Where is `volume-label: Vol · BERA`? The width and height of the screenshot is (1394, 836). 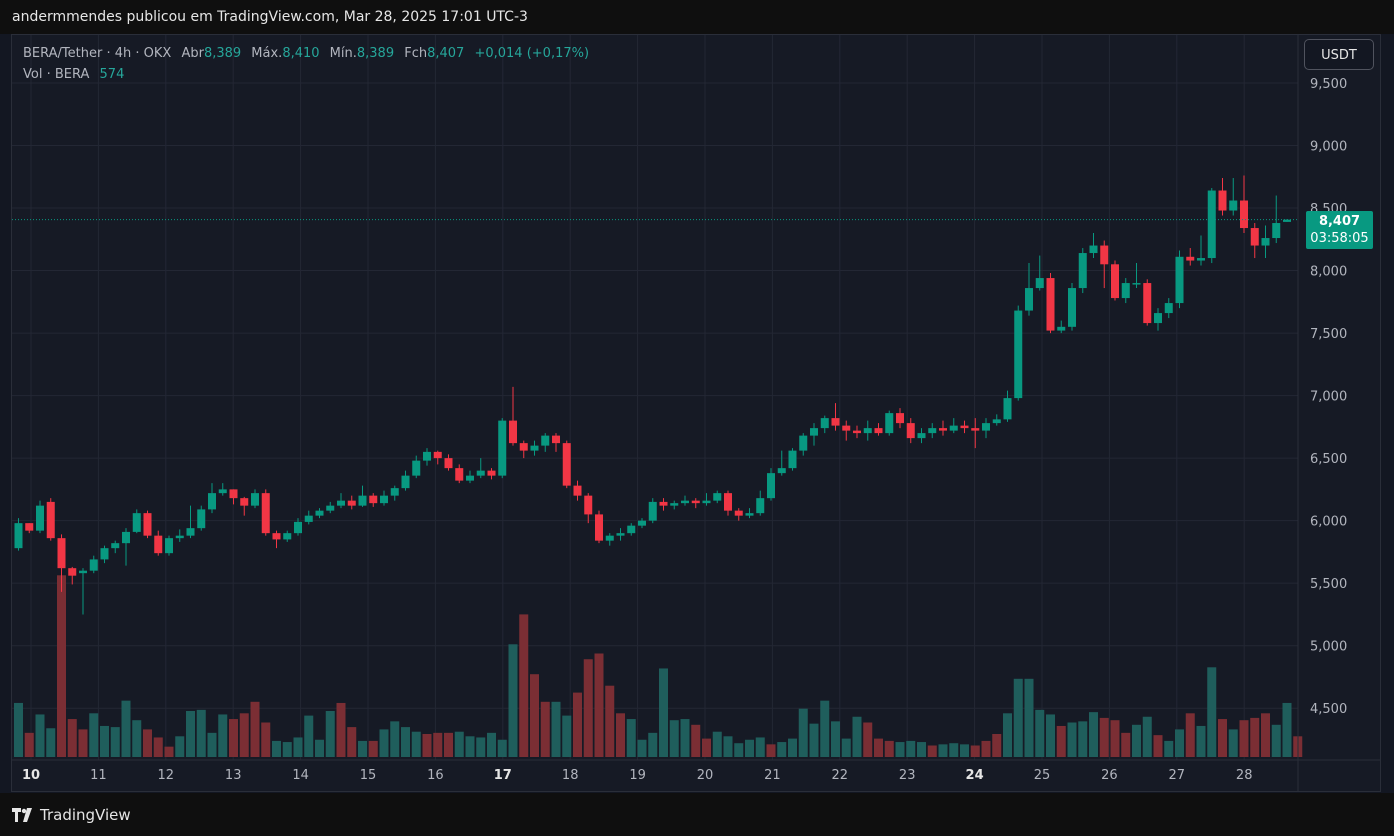 volume-label: Vol · BERA is located at coordinates (56, 74).